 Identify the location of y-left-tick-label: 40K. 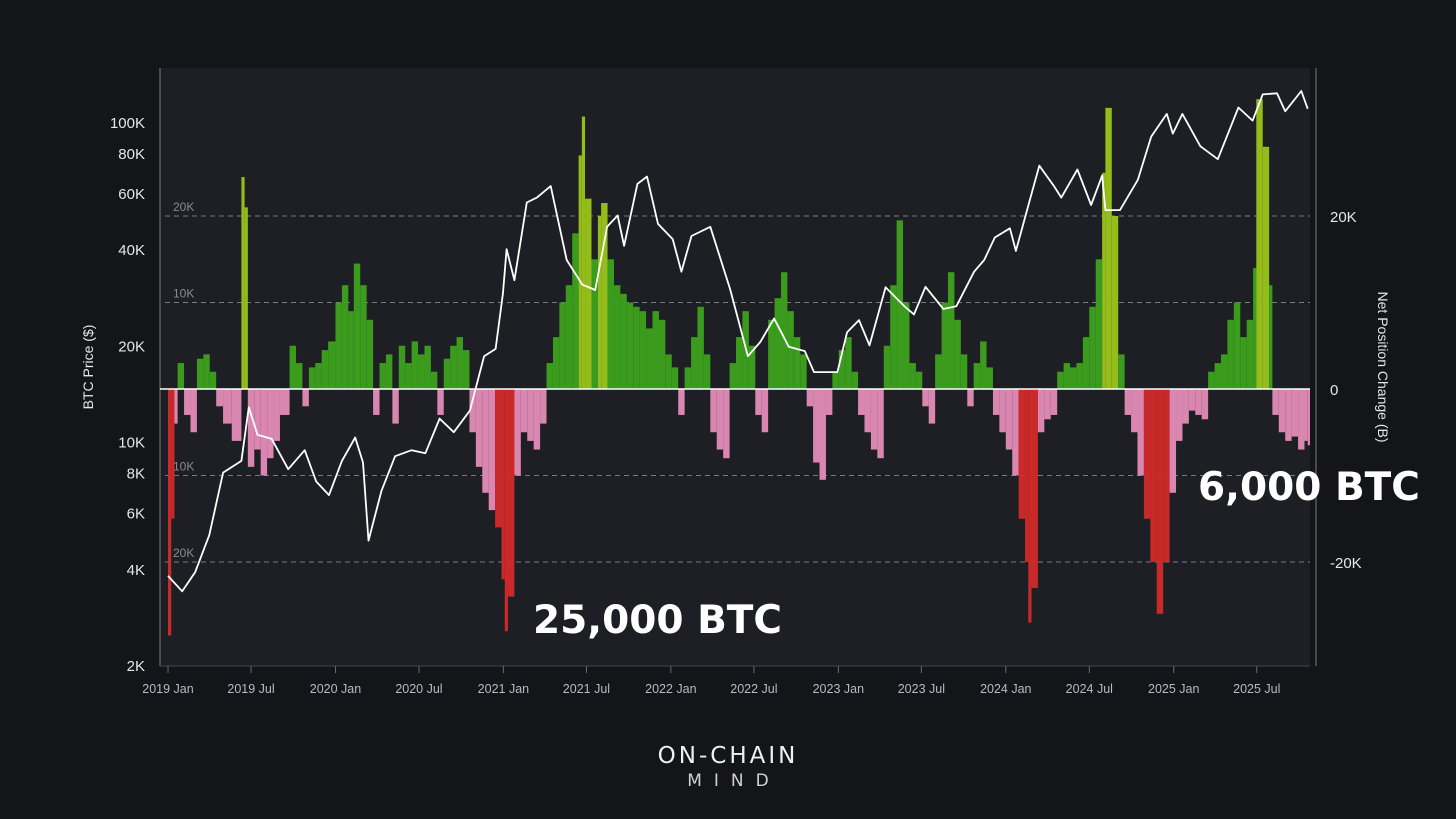
(131, 250).